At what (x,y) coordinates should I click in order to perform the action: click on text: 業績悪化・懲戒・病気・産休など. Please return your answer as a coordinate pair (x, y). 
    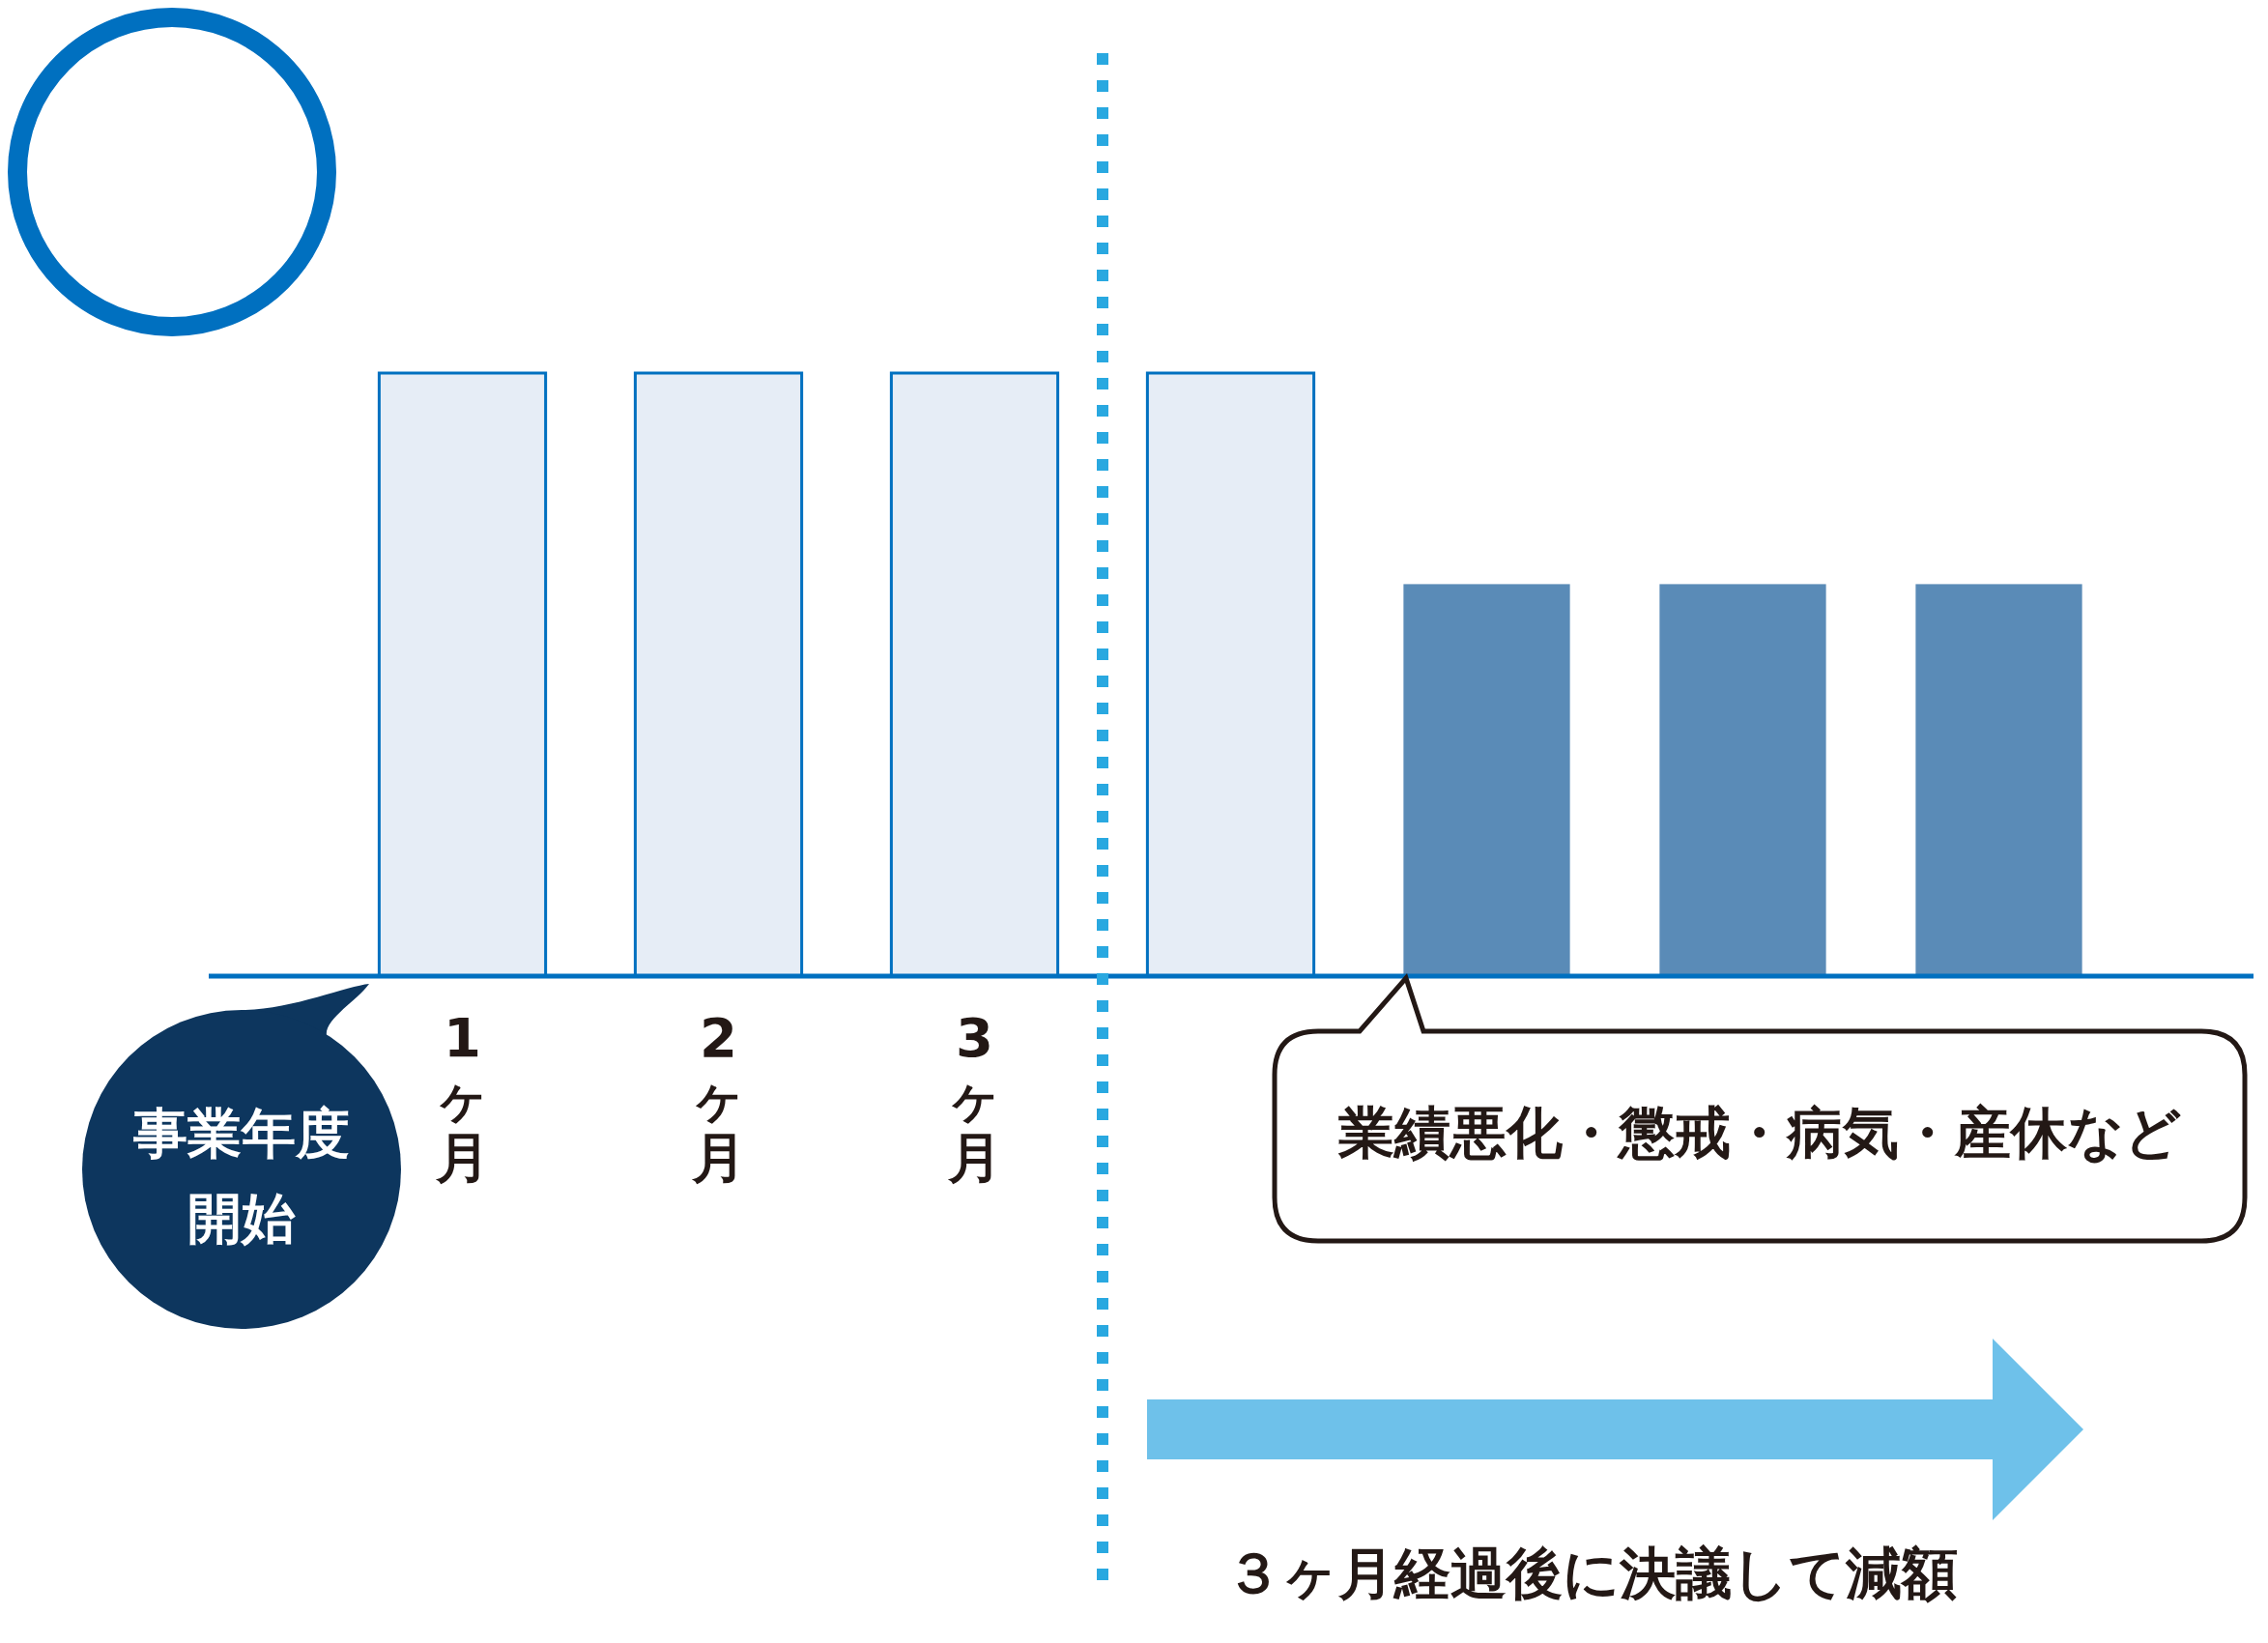
    Looking at the image, I should click on (1759, 1133).